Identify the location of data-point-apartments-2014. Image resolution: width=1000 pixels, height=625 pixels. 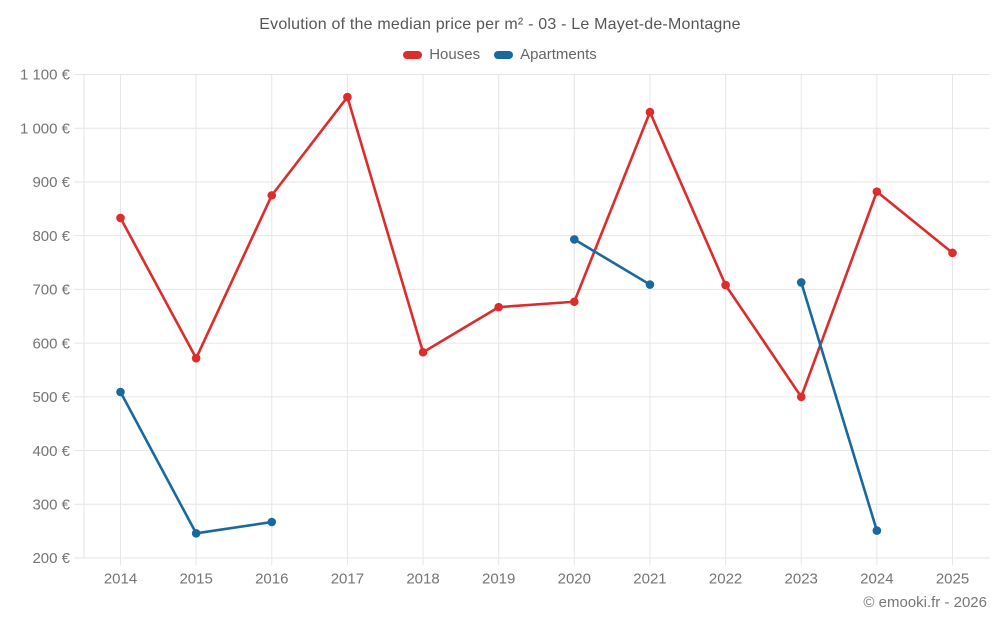
(120, 392).